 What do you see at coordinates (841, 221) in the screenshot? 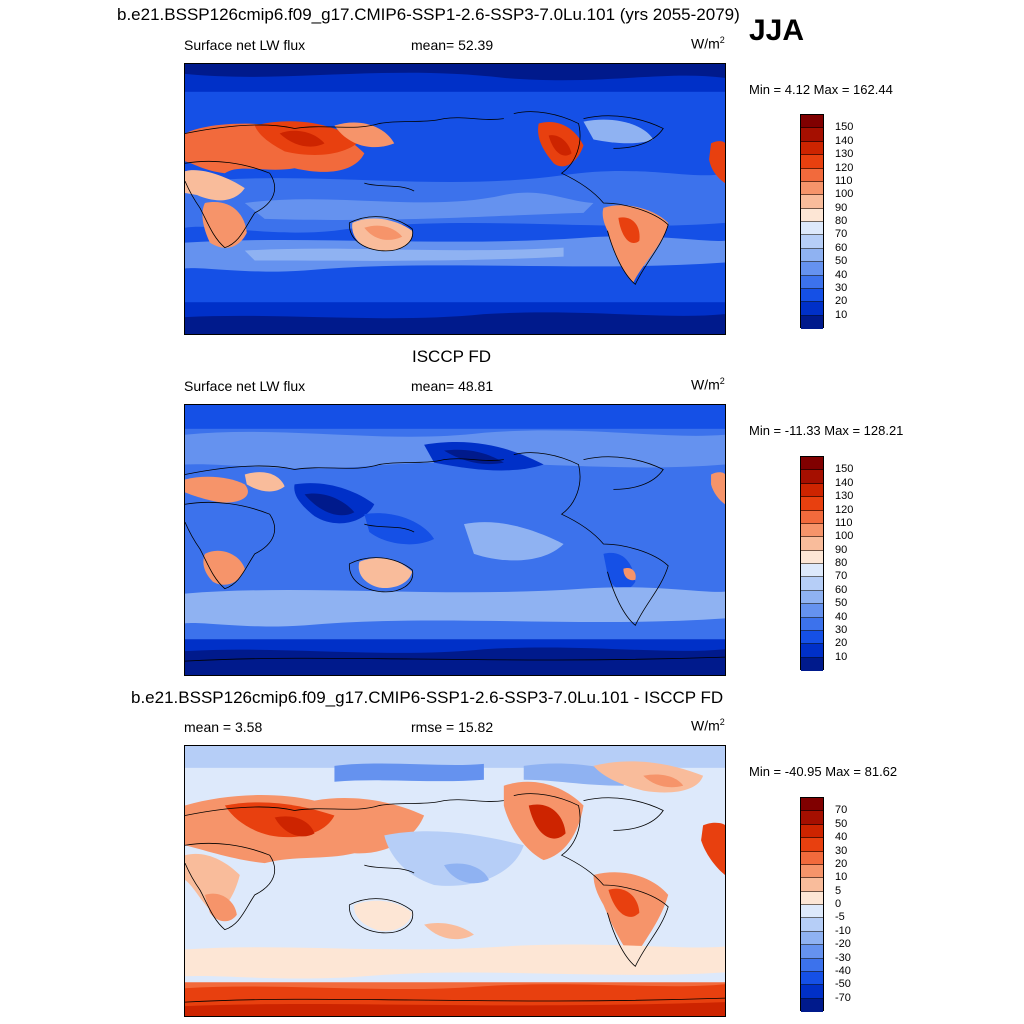
I see `colorbar-tick-label: 80` at bounding box center [841, 221].